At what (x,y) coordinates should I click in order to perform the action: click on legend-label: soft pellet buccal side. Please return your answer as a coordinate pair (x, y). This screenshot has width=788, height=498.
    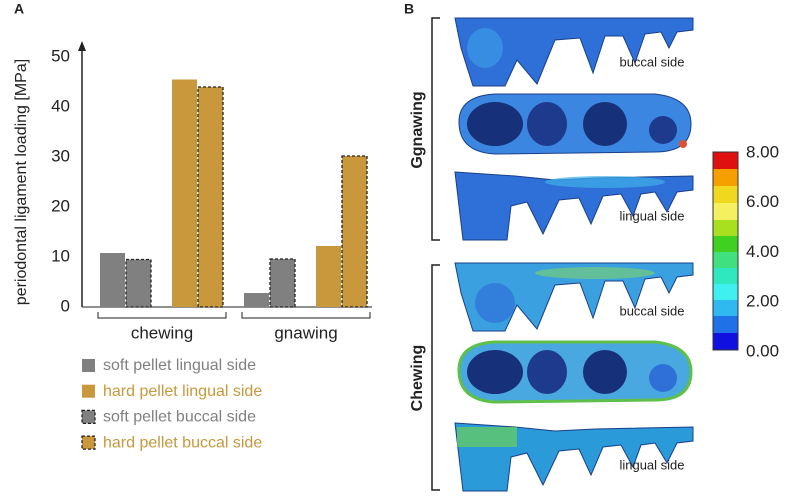
    Looking at the image, I should click on (179, 417).